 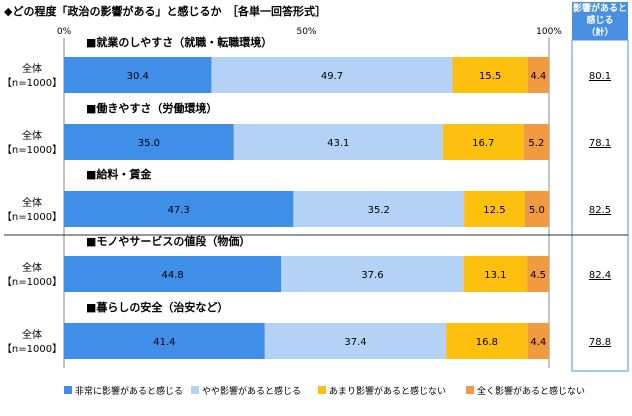 I want to click on bar-value-label: 15.5, so click(x=490, y=76).